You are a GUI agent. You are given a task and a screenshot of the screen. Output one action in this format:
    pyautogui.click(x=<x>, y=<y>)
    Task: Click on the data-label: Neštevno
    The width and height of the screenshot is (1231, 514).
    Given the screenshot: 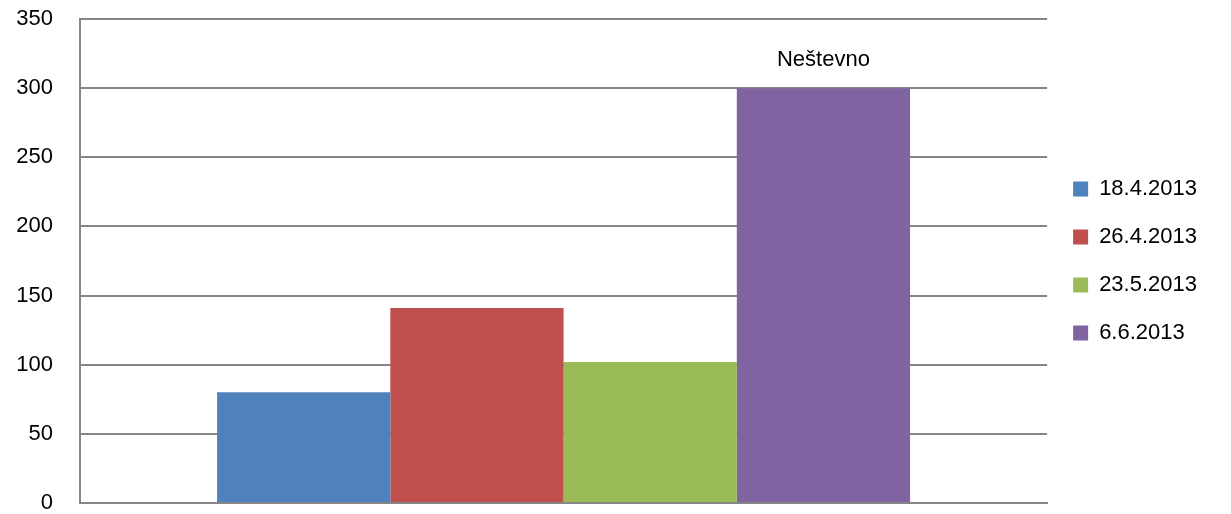 What is the action you would take?
    pyautogui.click(x=823, y=59)
    